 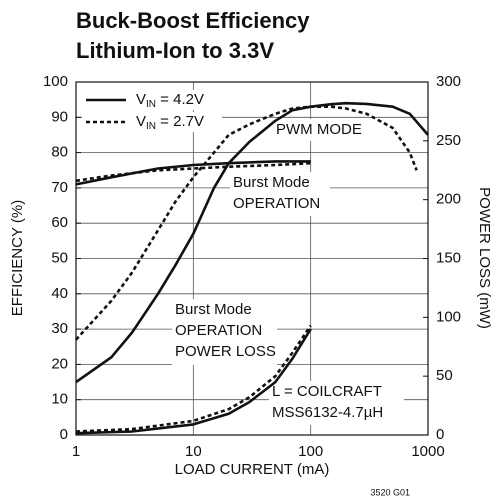 What do you see at coordinates (193, 20) in the screenshot?
I see `chart-title: Buck-Boost Efficiency` at bounding box center [193, 20].